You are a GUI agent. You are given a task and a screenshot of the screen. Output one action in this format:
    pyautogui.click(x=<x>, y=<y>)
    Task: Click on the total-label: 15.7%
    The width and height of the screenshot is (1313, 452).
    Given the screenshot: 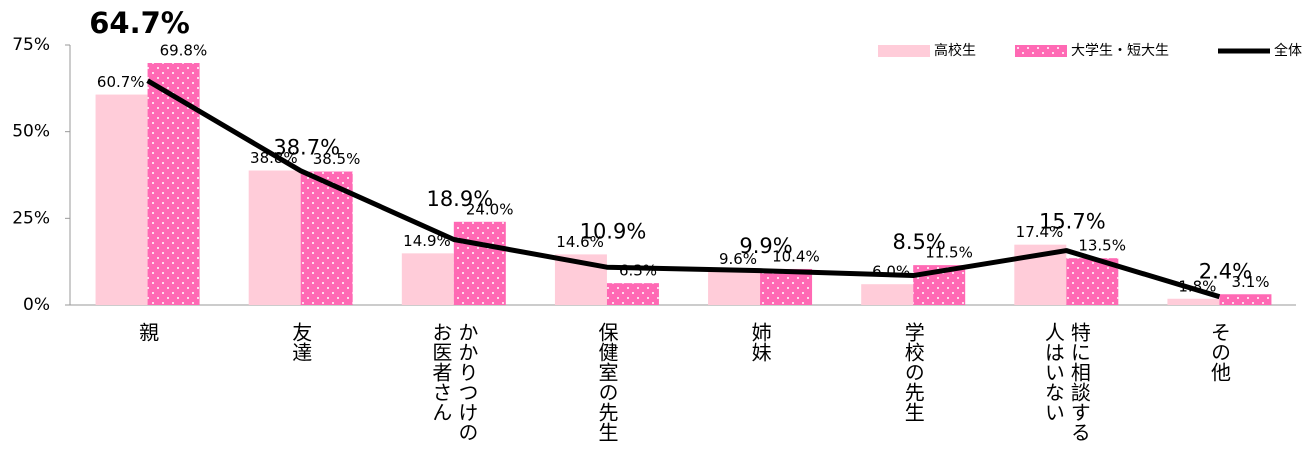 What is the action you would take?
    pyautogui.click(x=1072, y=222)
    